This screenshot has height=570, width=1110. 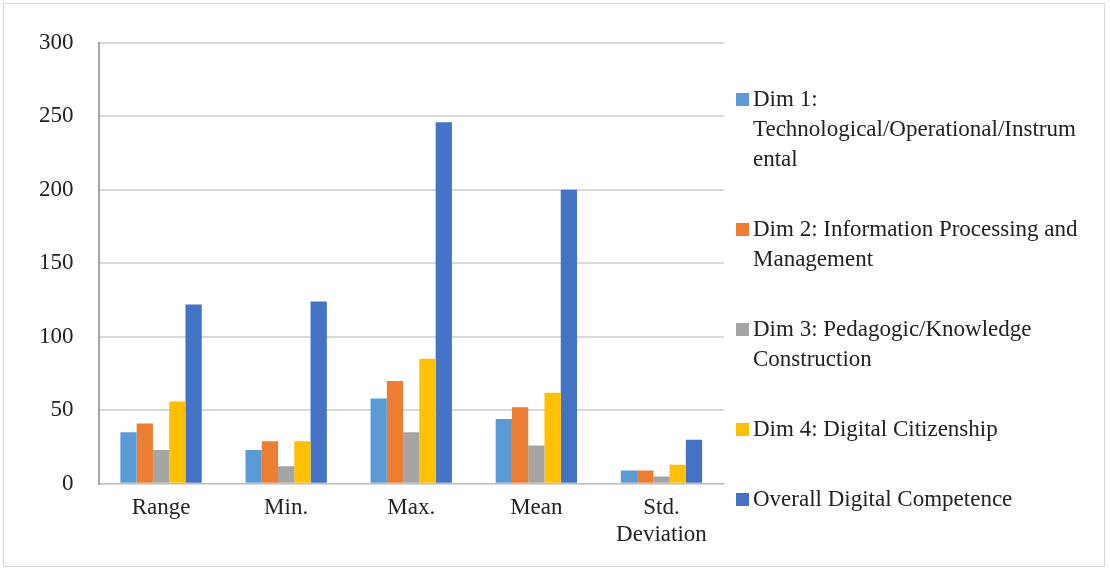 What do you see at coordinates (537, 506) in the screenshot?
I see `x-tick-label: Mean` at bounding box center [537, 506].